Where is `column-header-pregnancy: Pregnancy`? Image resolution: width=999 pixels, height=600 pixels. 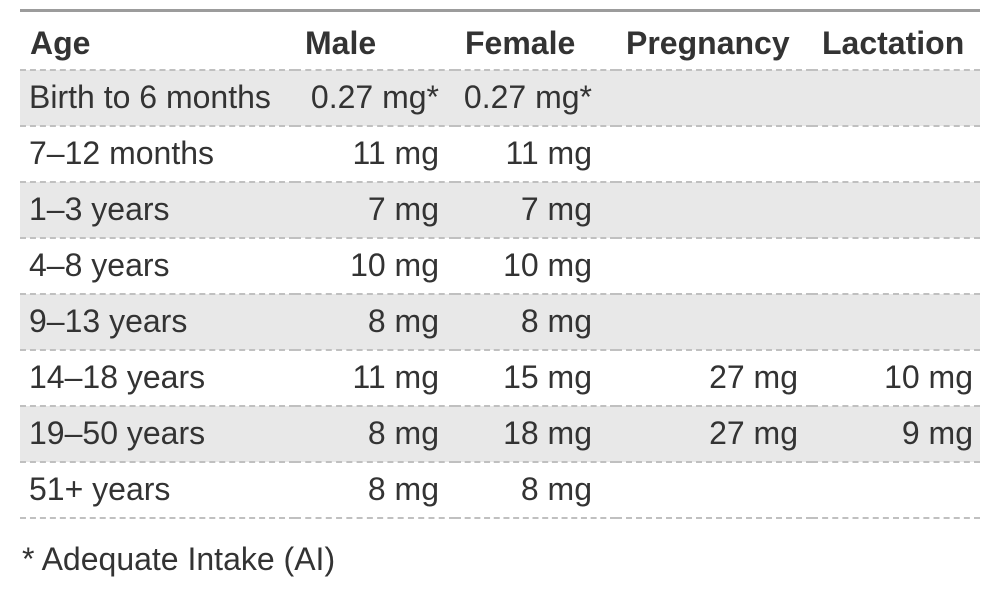
column-header-pregnancy: Pregnancy is located at coordinates (708, 42).